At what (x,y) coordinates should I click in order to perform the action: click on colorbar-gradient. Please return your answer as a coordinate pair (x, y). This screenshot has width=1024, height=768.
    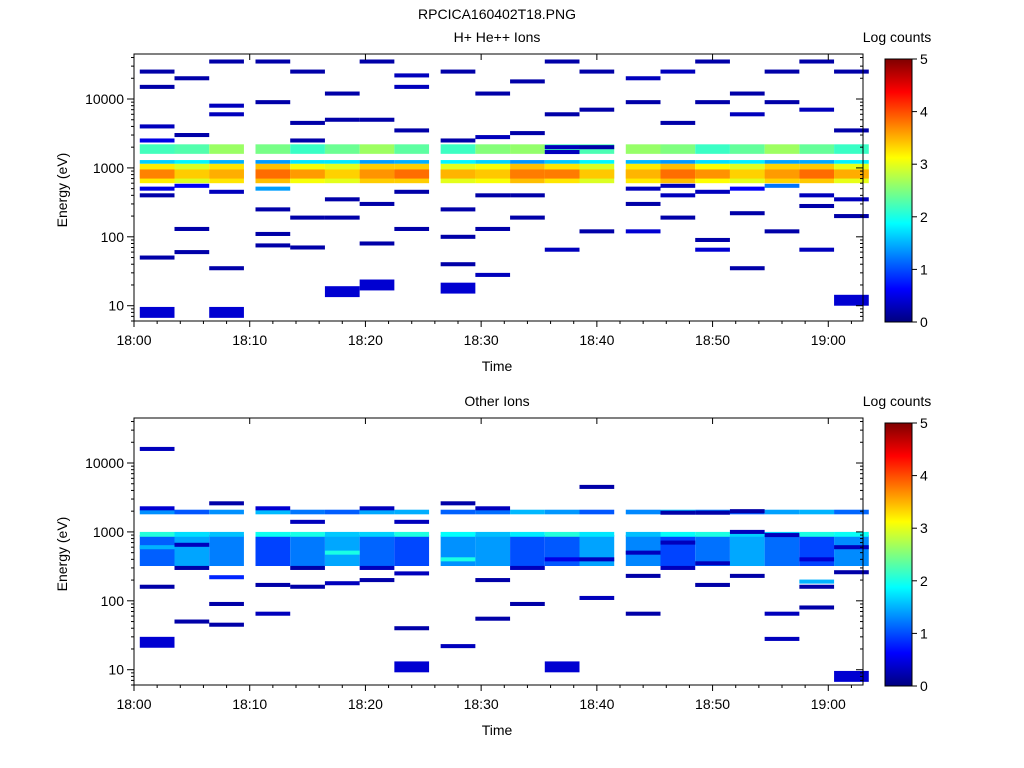
    Looking at the image, I should click on (898, 554).